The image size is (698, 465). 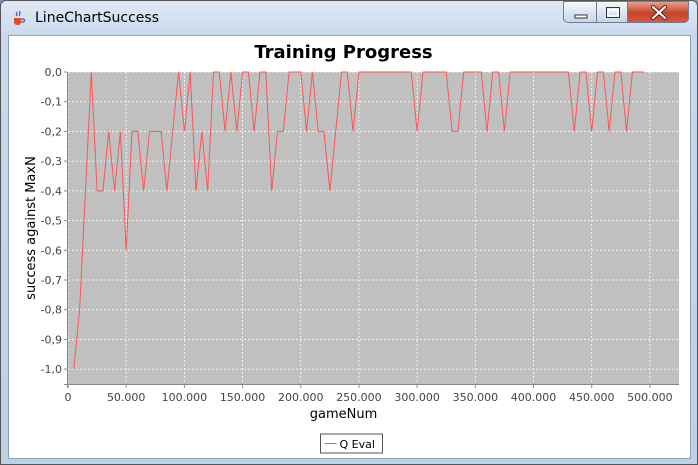 What do you see at coordinates (580, 12) in the screenshot?
I see `minimize-button` at bounding box center [580, 12].